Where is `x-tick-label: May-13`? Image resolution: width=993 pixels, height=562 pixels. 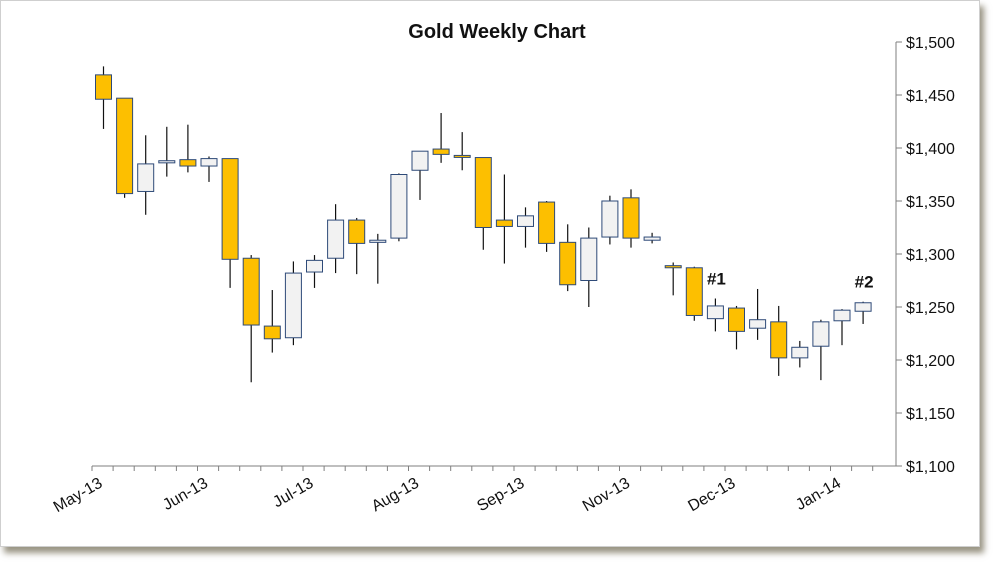 x-tick-label: May-13 is located at coordinates (78, 495).